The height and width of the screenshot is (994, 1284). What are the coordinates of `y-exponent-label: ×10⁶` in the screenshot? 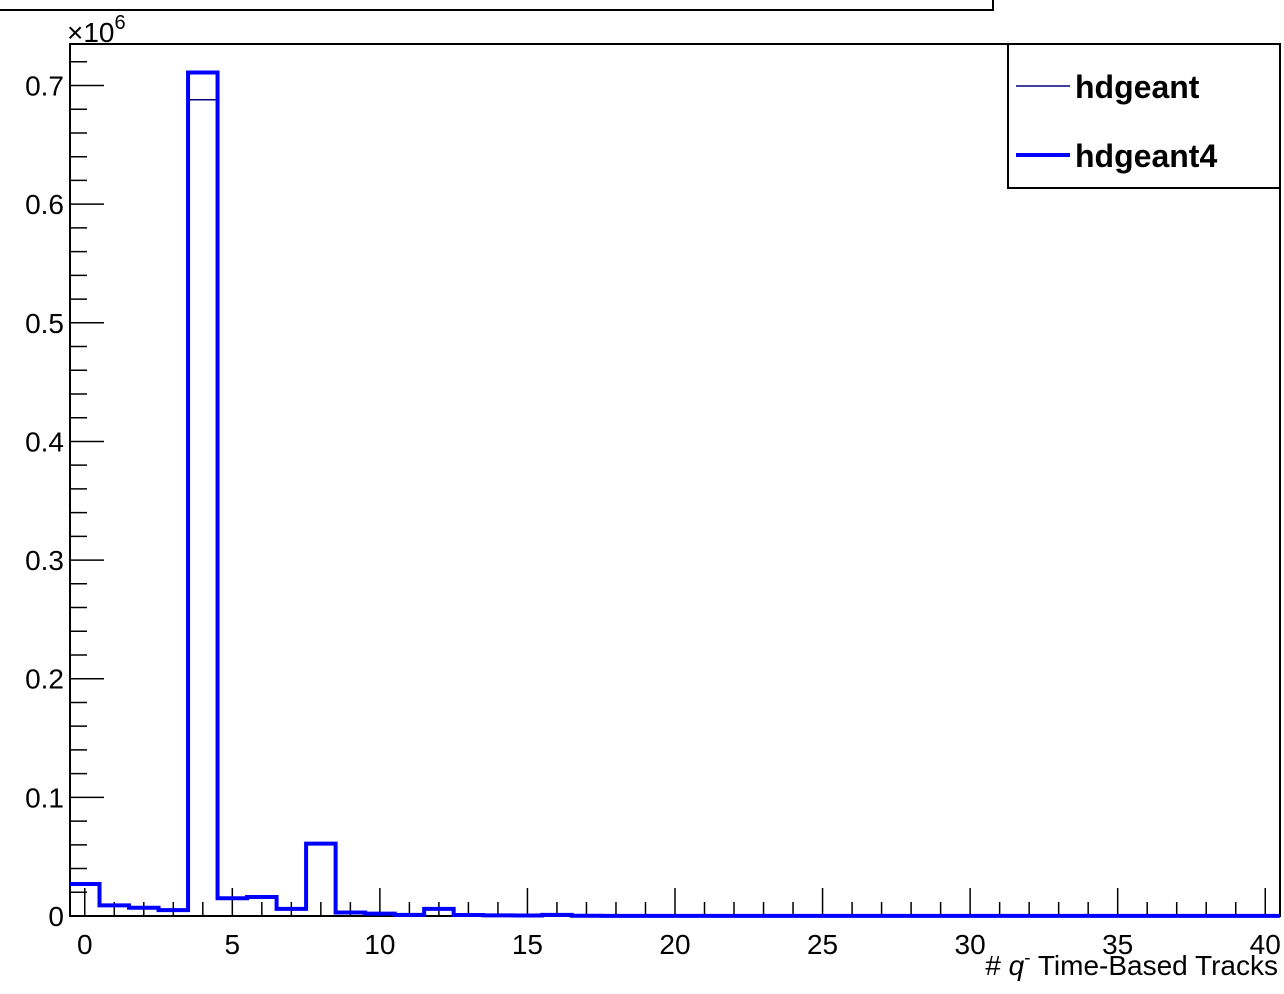 It's located at (96, 30).